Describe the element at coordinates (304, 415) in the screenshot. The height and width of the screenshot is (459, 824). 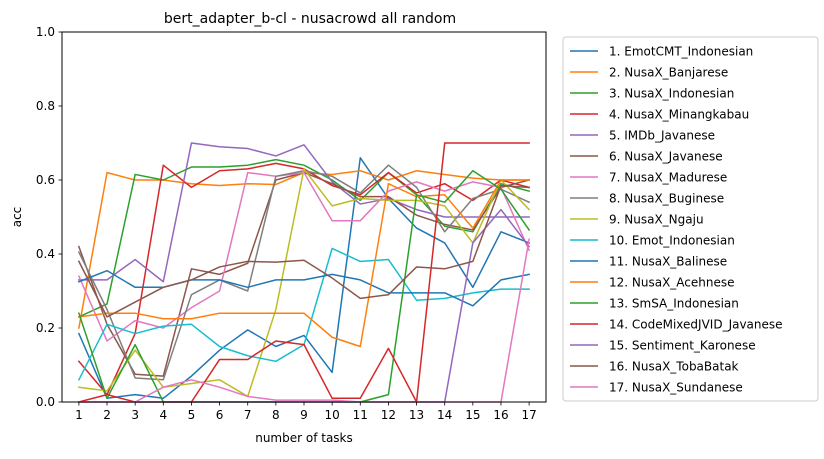
I see `x-tick-label: 9` at that location.